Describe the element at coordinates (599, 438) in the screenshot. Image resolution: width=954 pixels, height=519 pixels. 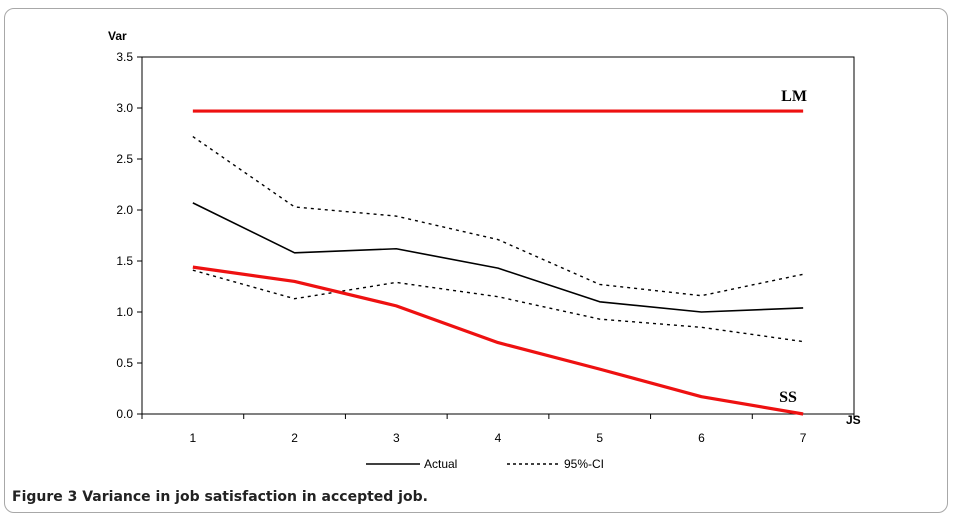
I see `x-tick-label: 5` at that location.